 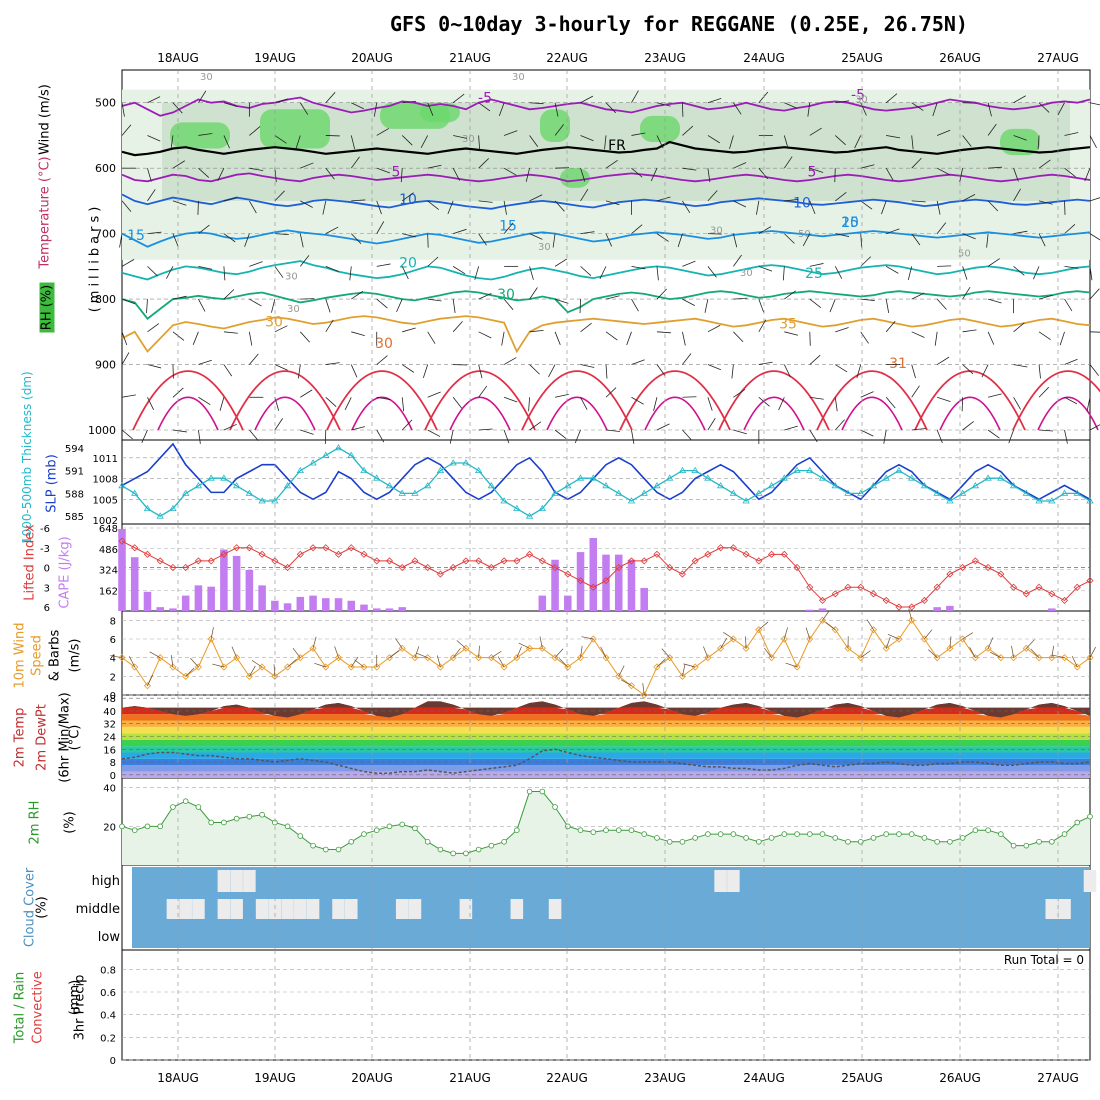 What do you see at coordinates (178, 58) in the screenshot?
I see `date-label-top: 18AUG` at bounding box center [178, 58].